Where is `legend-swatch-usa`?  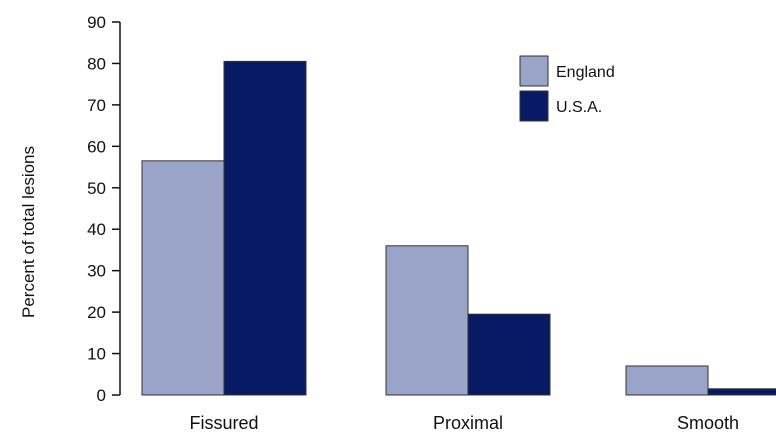 legend-swatch-usa is located at coordinates (534, 106).